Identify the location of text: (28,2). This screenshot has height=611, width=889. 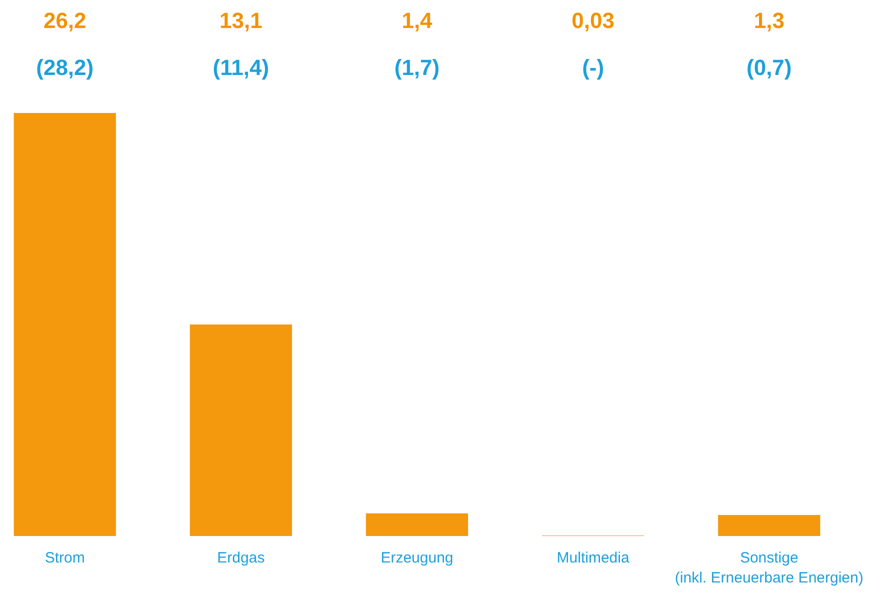
(65, 67).